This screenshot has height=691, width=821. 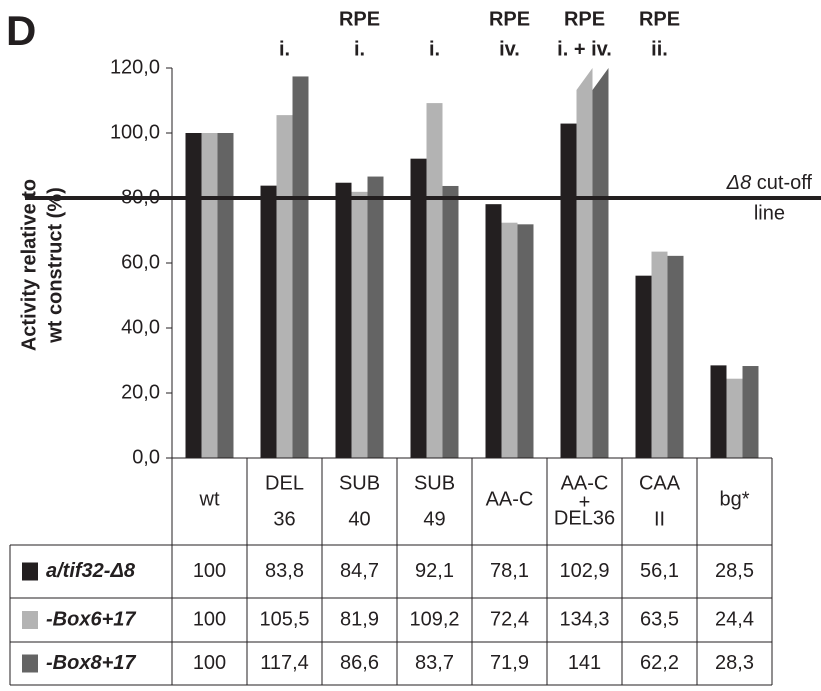 What do you see at coordinates (734, 663) in the screenshot?
I see `table-cell: 28,3` at bounding box center [734, 663].